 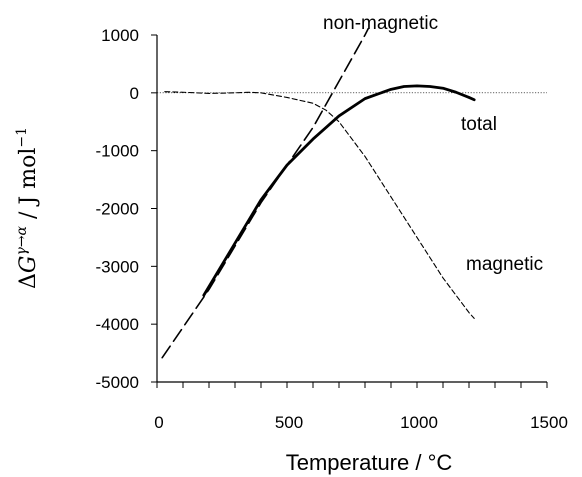 I want to click on y-tick-label: -1000, so click(x=117, y=151).